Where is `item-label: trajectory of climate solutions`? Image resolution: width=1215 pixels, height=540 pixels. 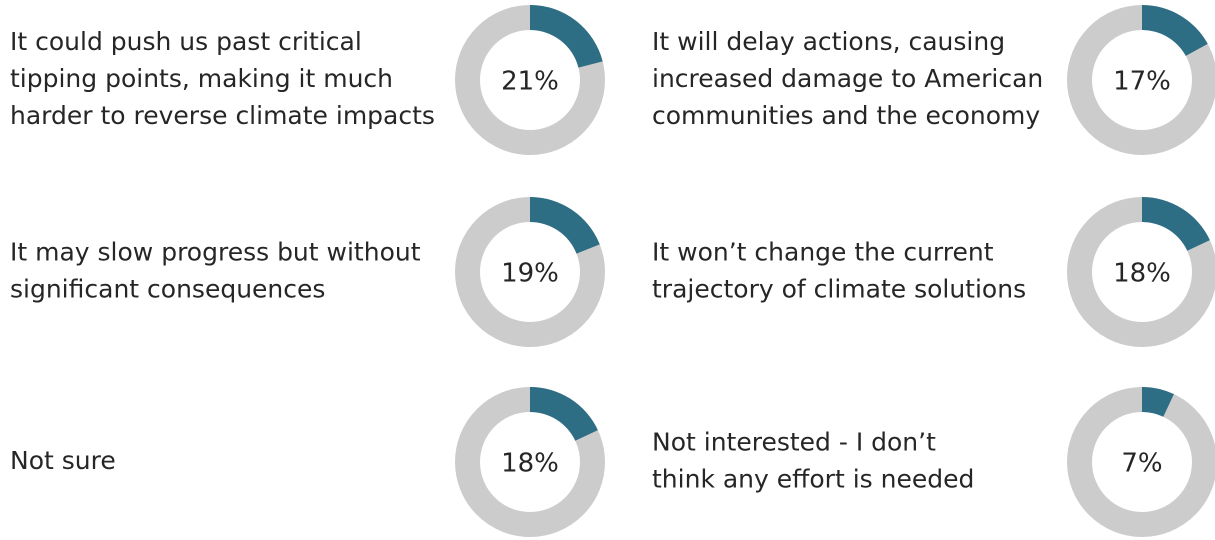 item-label: trajectory of climate solutions is located at coordinates (839, 289).